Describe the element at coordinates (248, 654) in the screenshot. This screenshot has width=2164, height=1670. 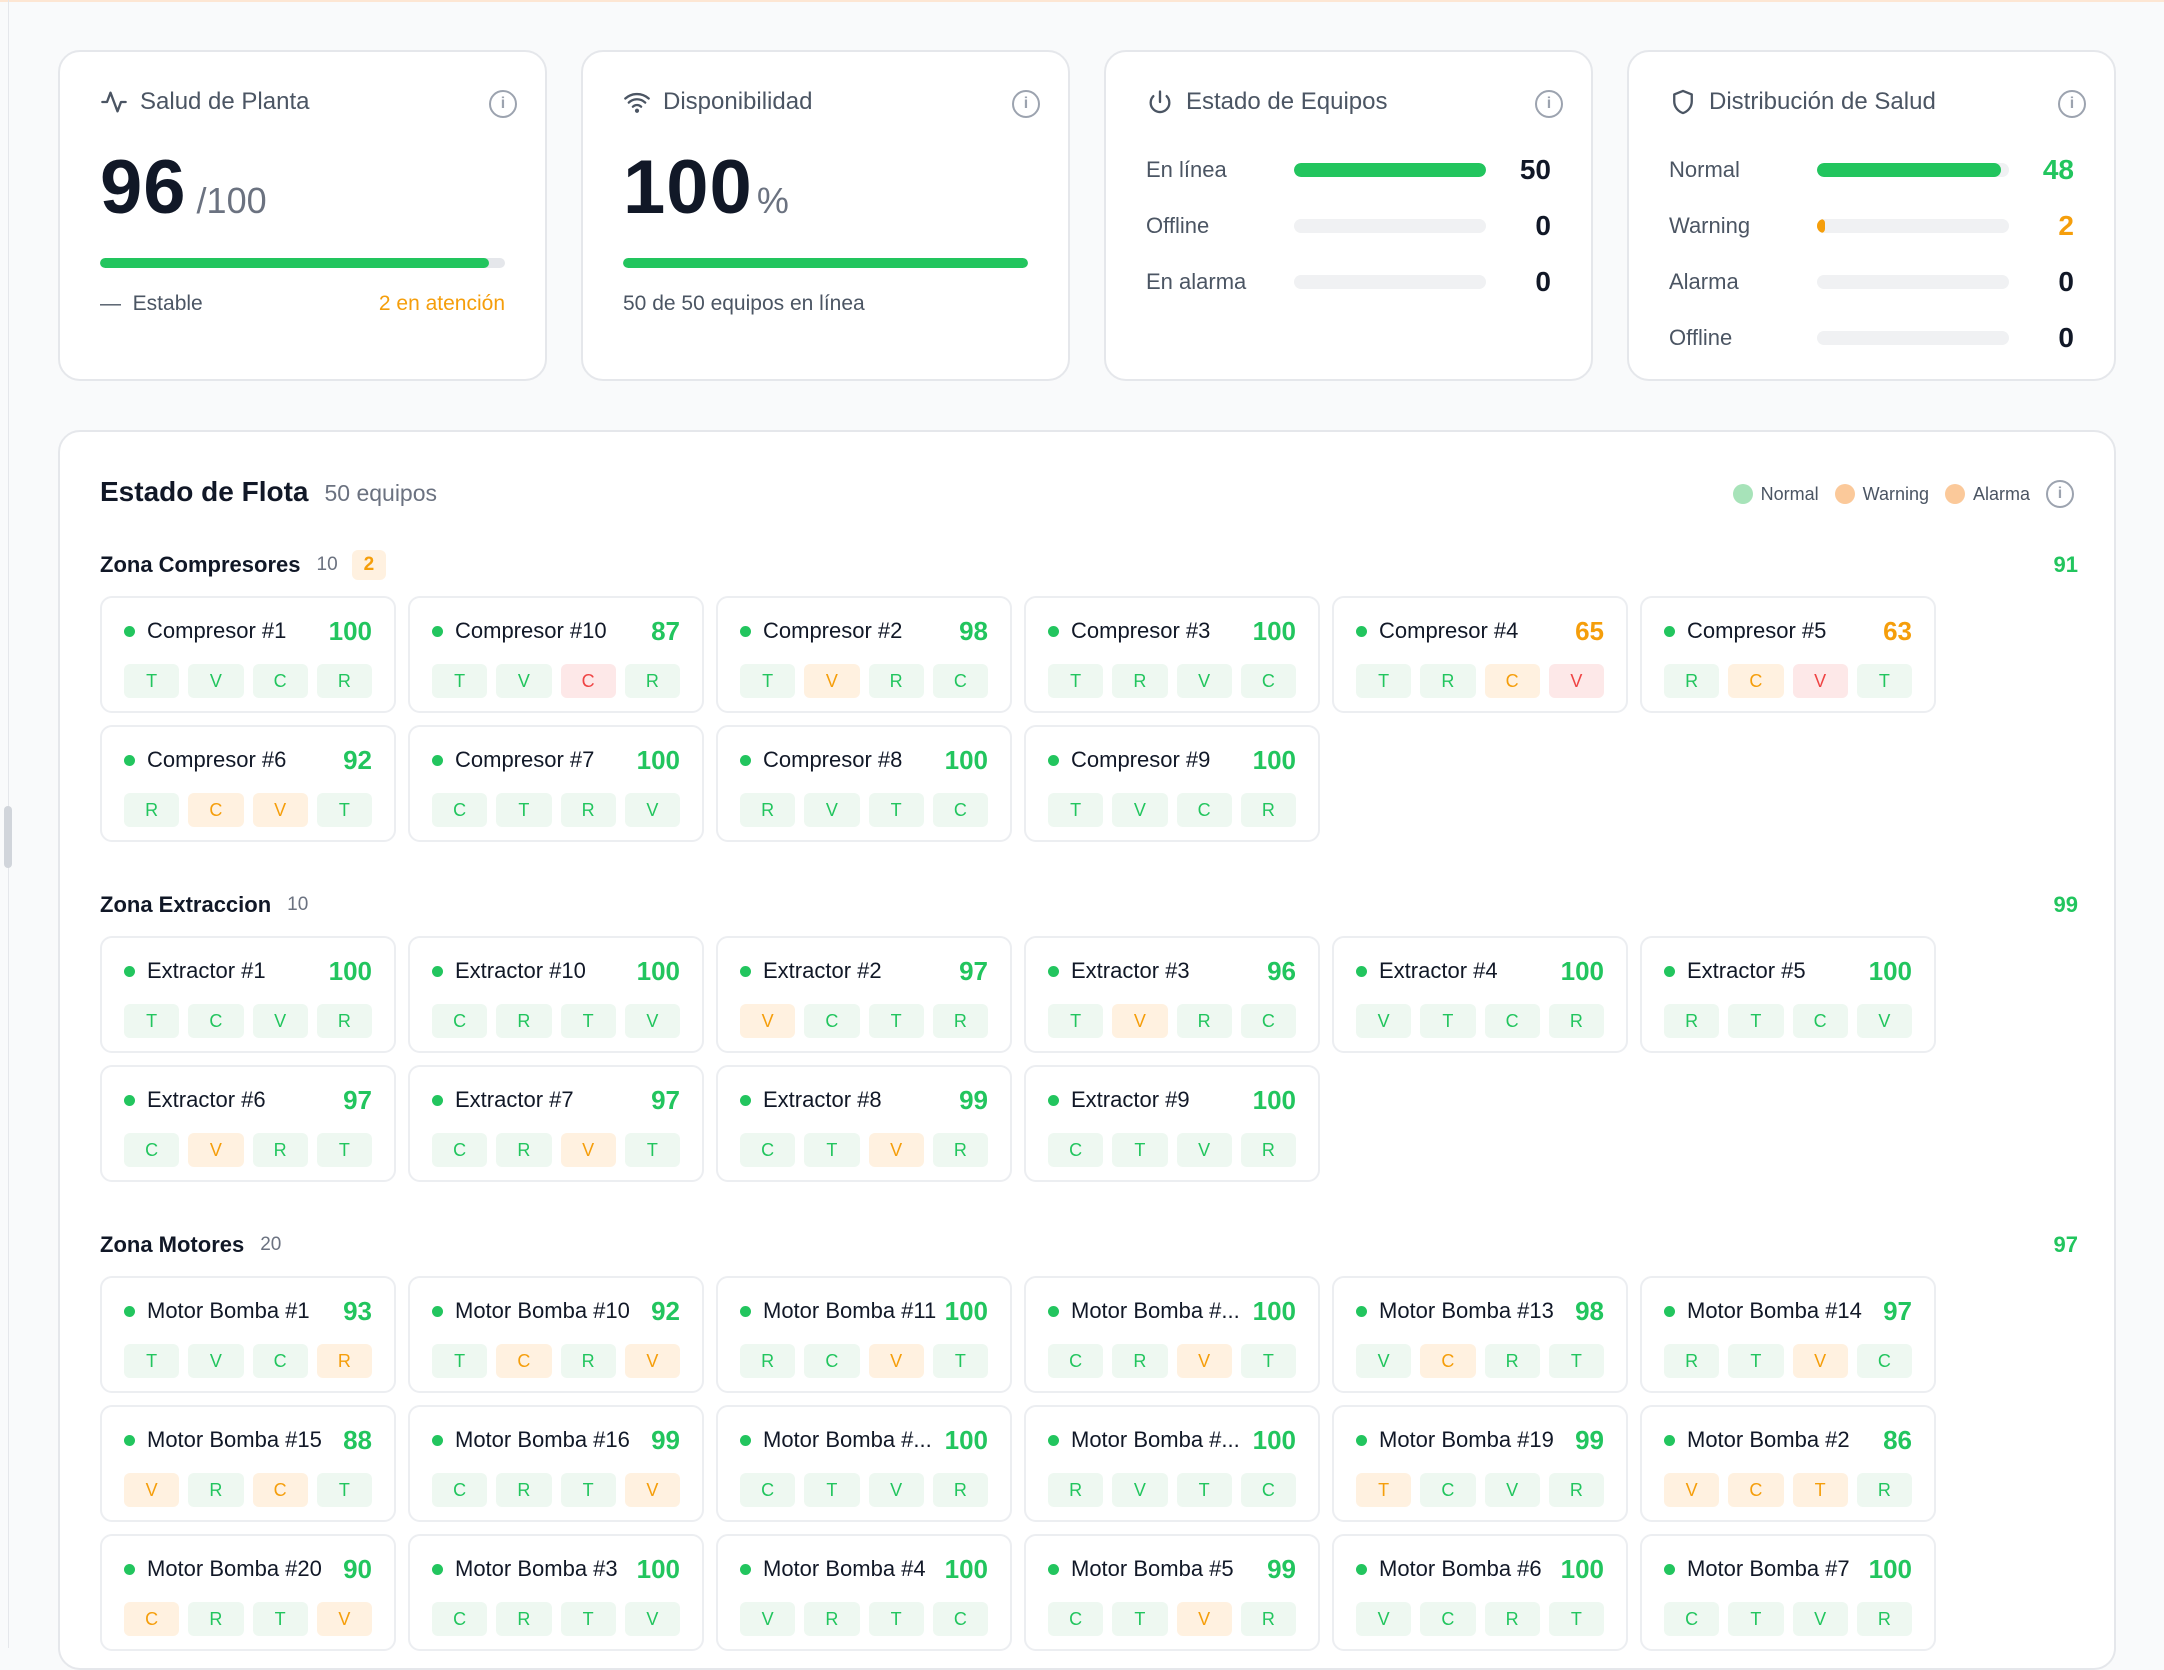
I see `equipment-card: Compresor #1 100 T V C R` at that location.